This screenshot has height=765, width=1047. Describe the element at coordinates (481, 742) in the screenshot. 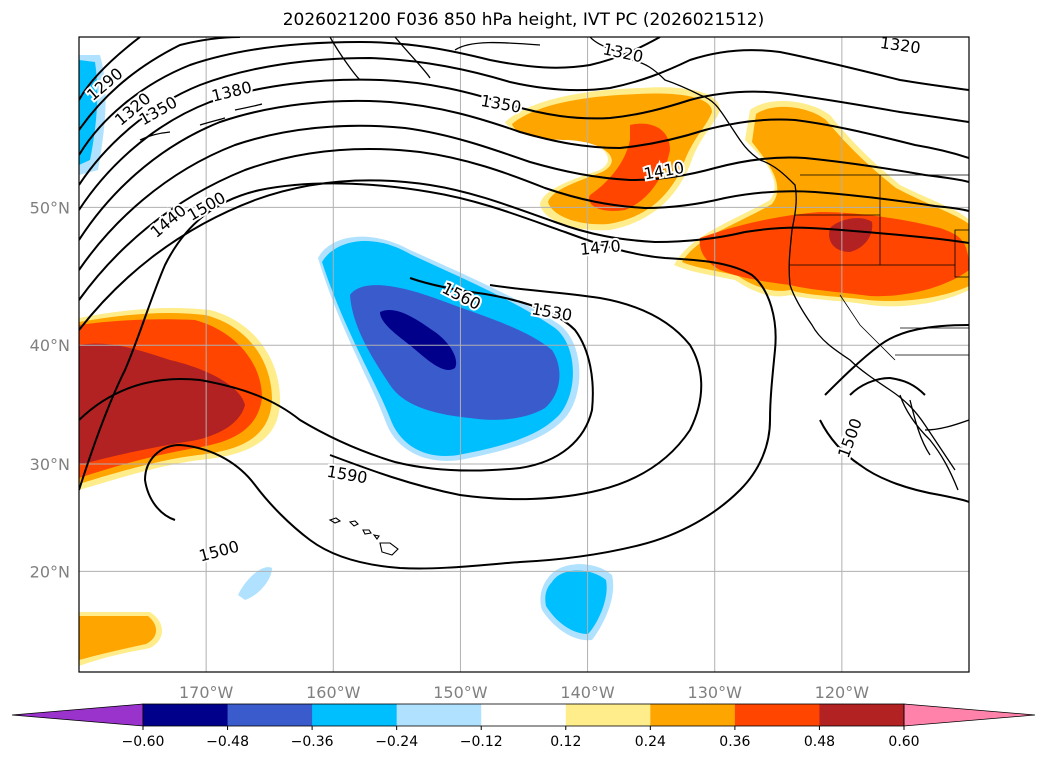

I see `colorbar-tick-label-4: −0.12` at that location.